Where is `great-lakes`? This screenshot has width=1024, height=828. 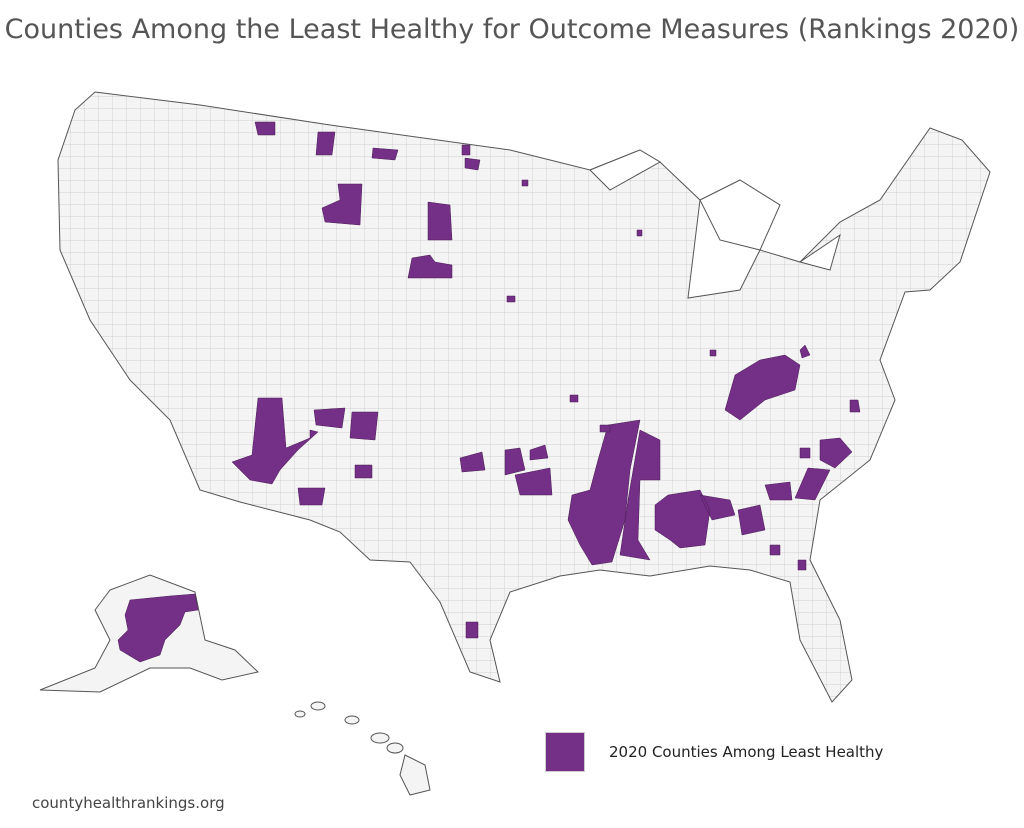 great-lakes is located at coordinates (715, 210).